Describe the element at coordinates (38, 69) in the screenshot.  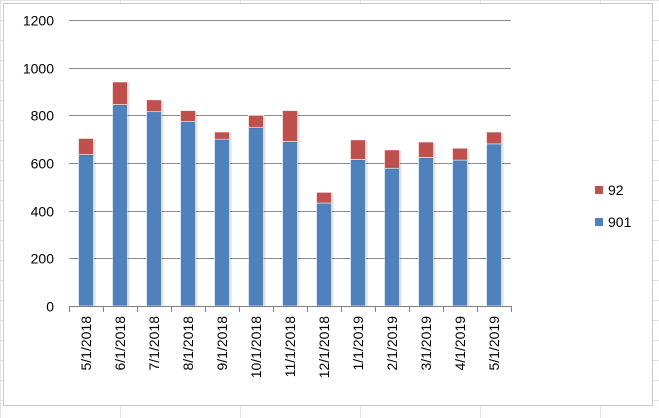
I see `y-tick-label: 1000` at that location.